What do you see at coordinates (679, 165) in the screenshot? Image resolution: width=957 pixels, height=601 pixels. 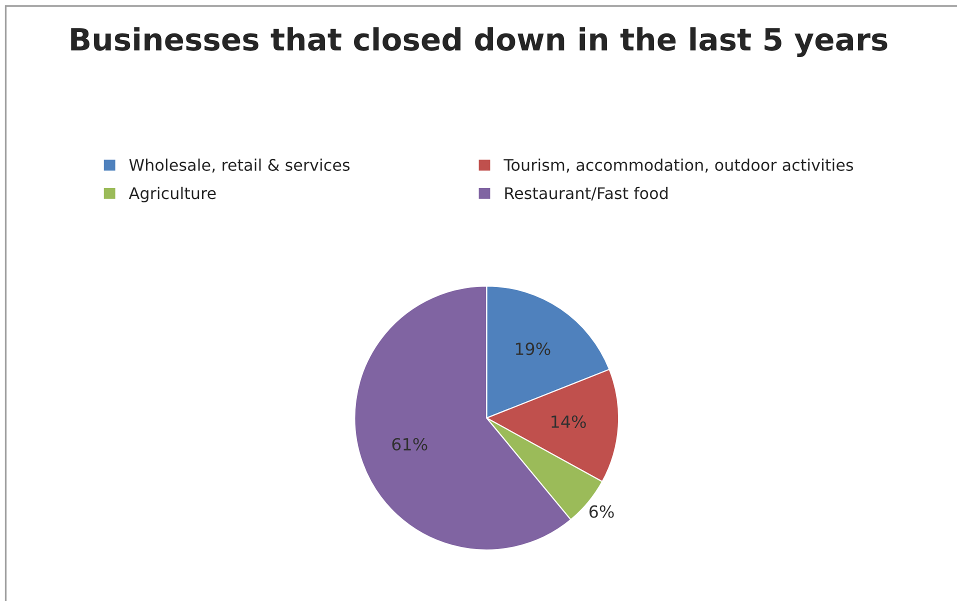 I see `legend-label: Tourism, accommodation, outdoor activities` at bounding box center [679, 165].